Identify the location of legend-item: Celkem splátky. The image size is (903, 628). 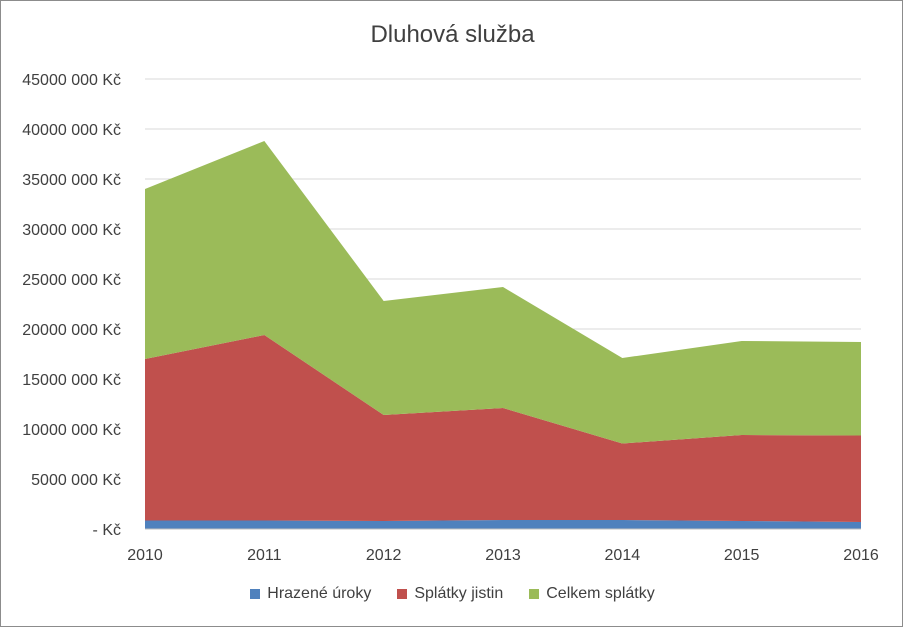
(592, 594).